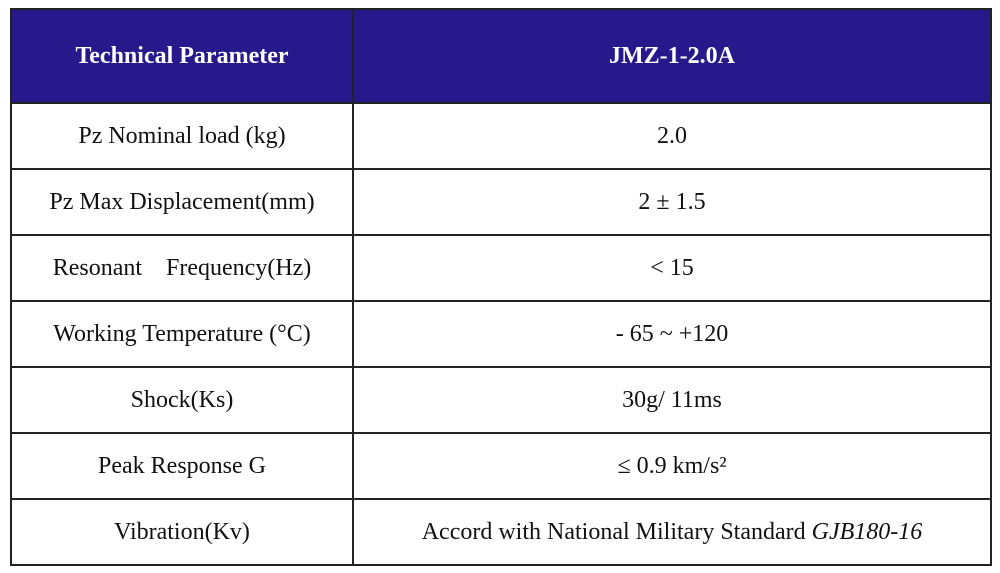  I want to click on cell-text: Accord with National Military Standard, so click(613, 531).